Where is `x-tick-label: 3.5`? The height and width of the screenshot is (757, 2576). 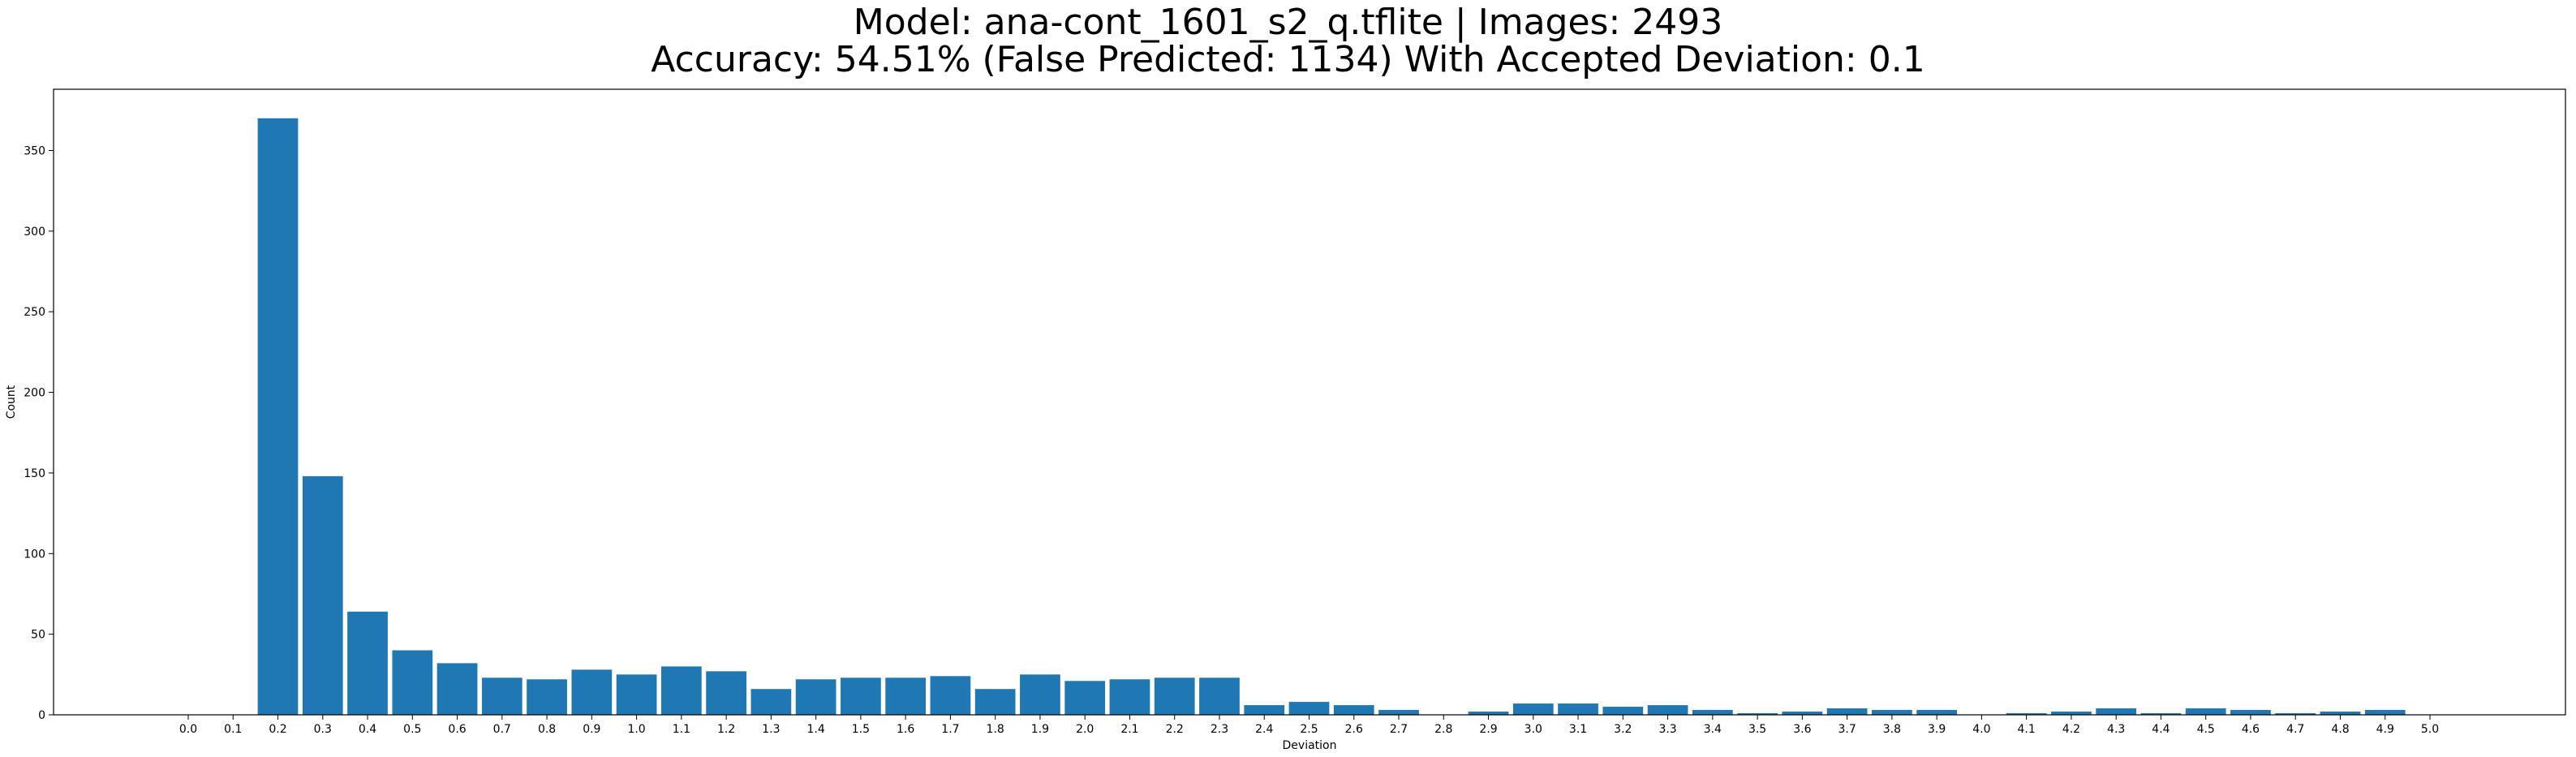
x-tick-label: 3.5 is located at coordinates (1757, 729).